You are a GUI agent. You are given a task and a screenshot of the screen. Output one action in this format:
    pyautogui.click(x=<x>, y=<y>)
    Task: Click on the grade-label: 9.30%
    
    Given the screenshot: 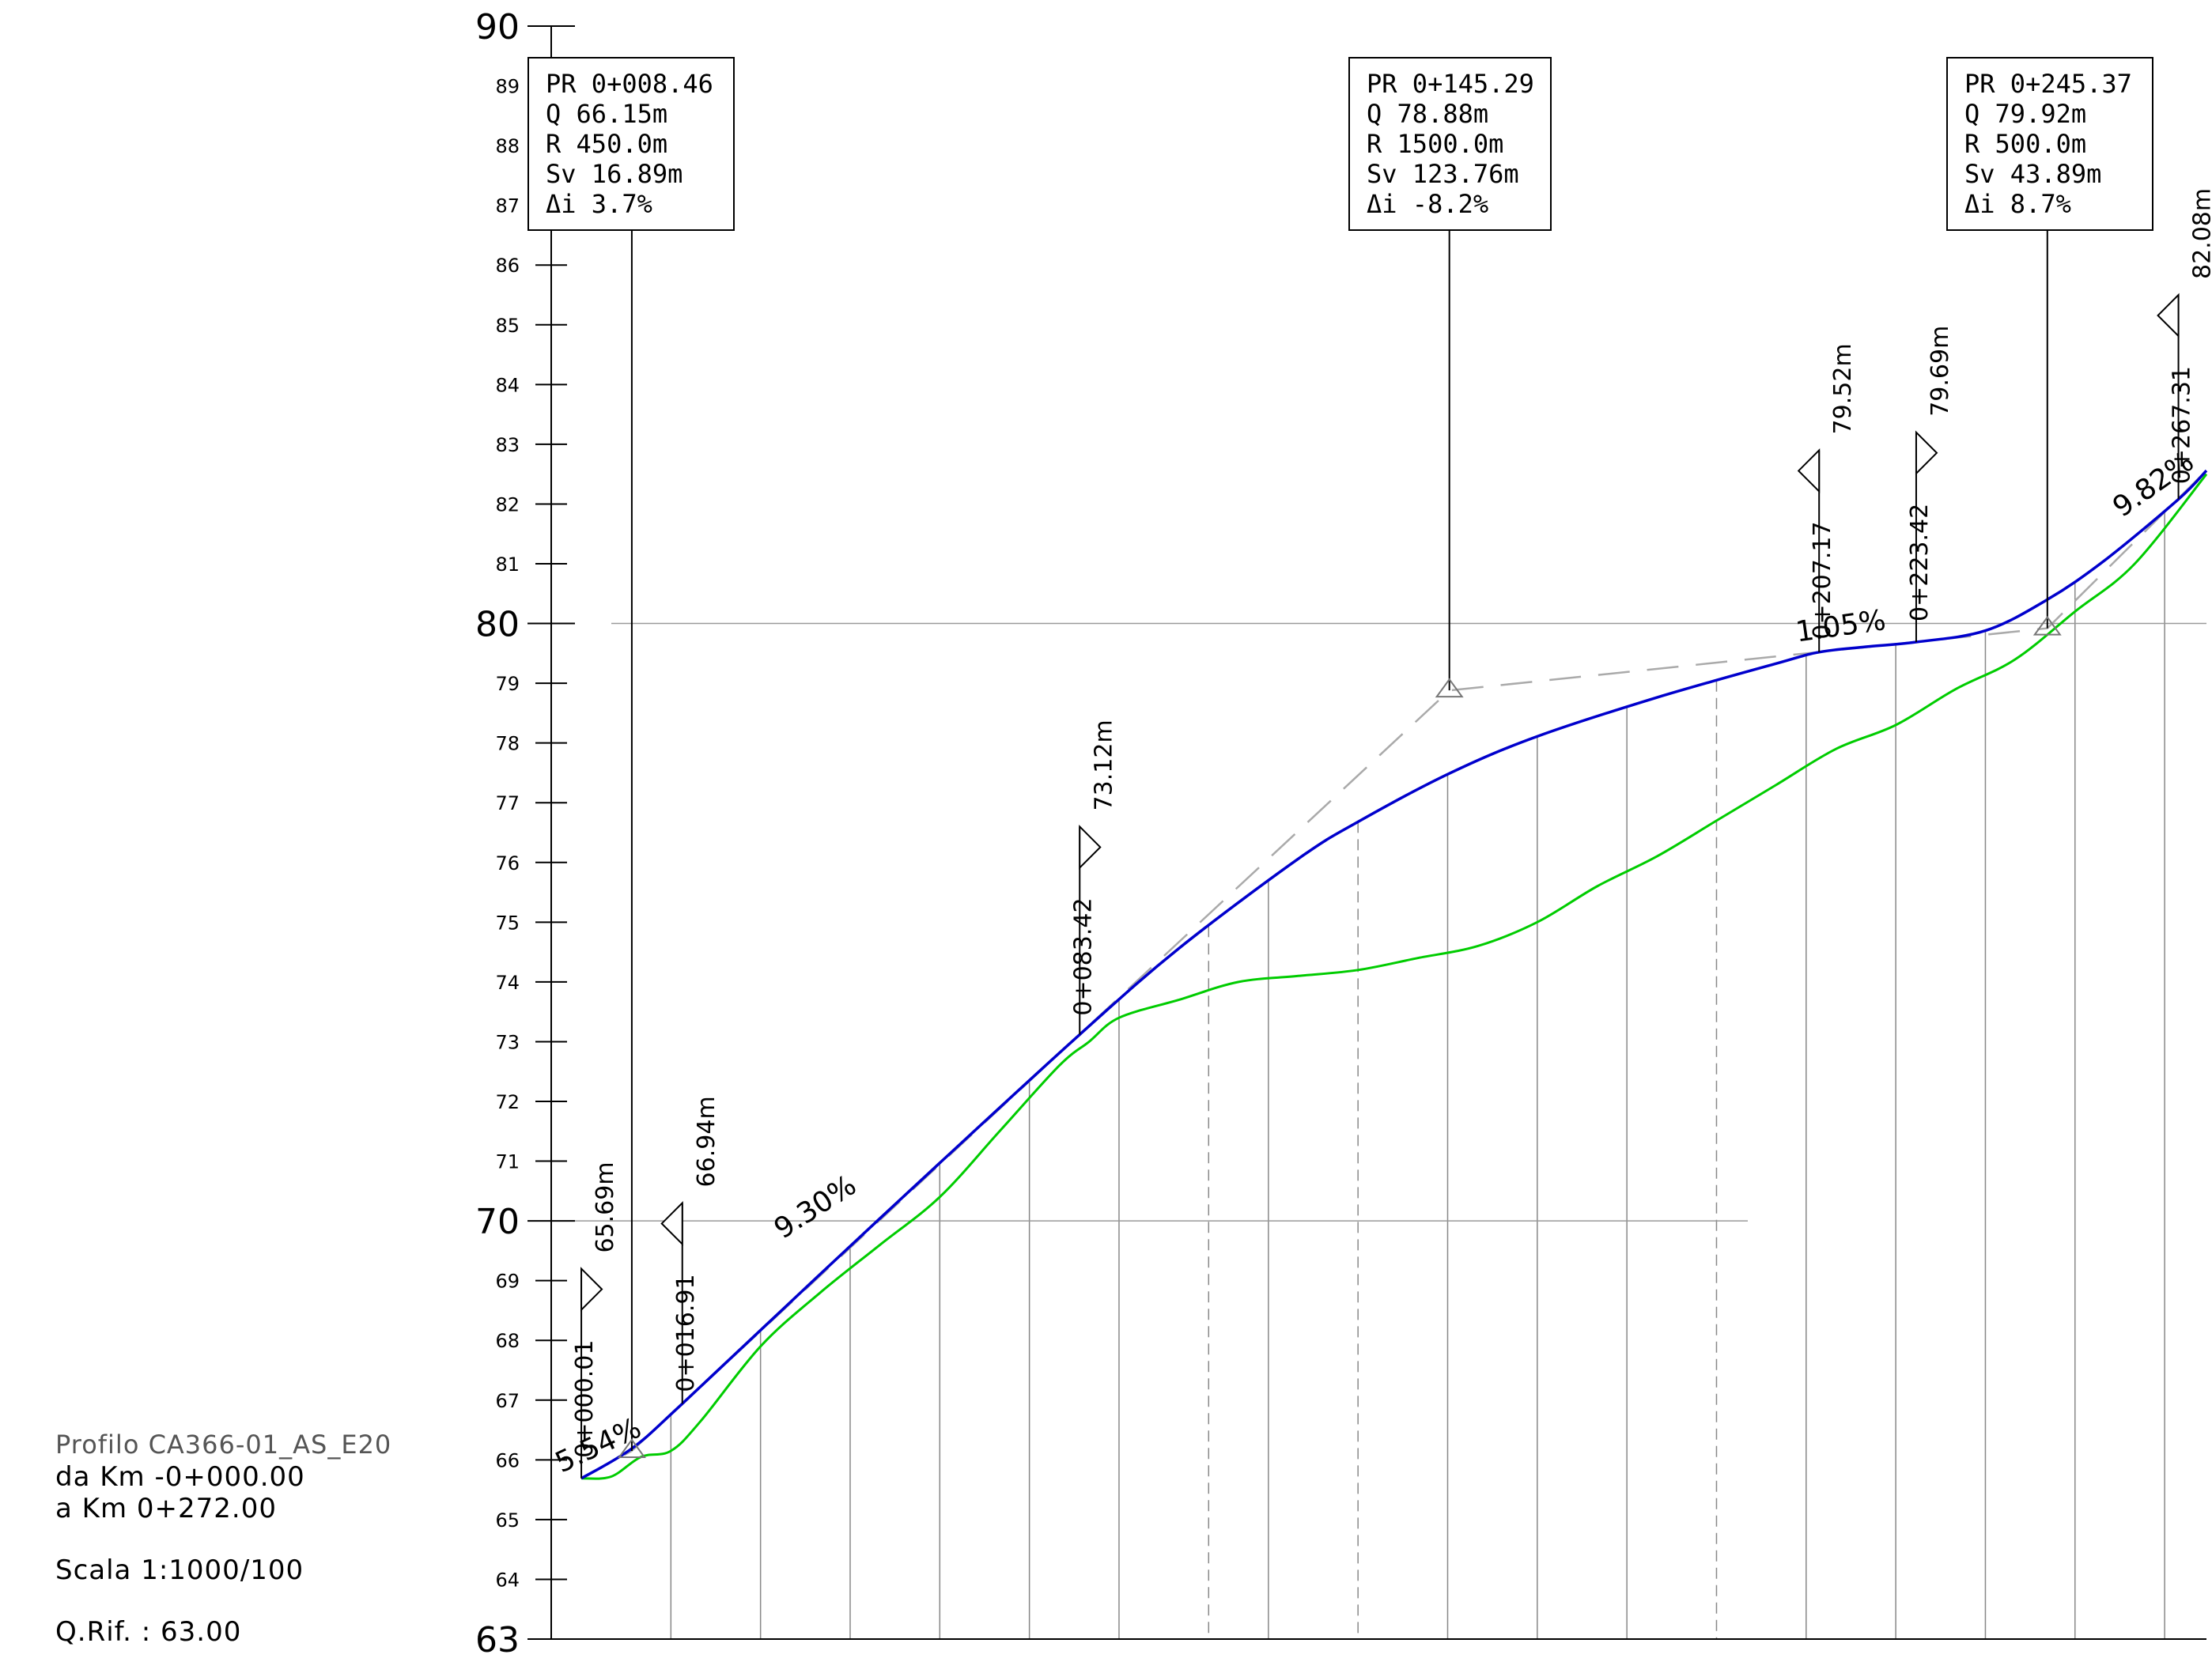 What is the action you would take?
    pyautogui.click(x=816, y=1207)
    